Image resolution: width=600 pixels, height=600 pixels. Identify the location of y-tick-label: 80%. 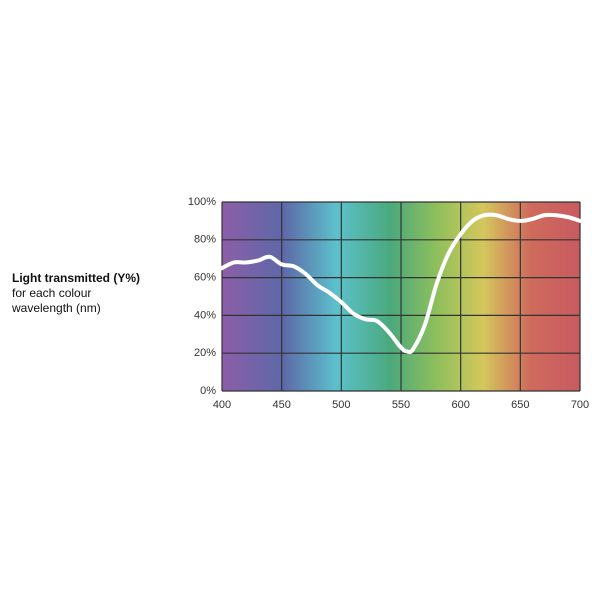
(205, 240).